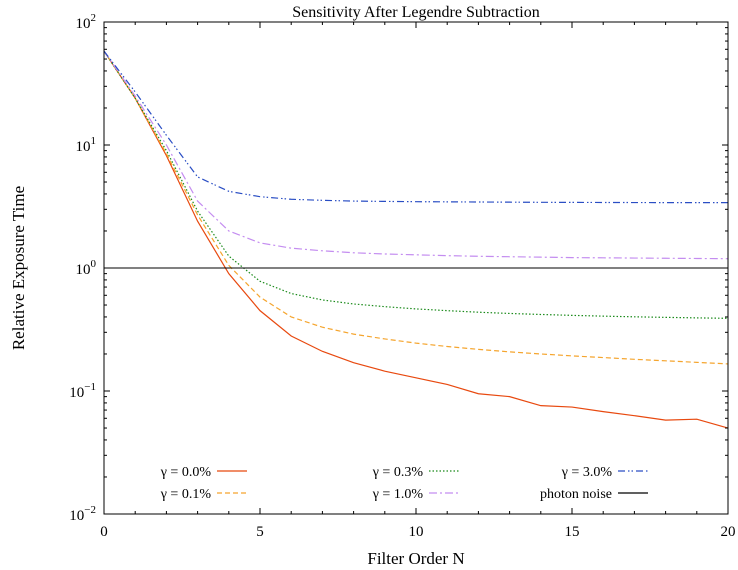 This screenshot has height=570, width=738. What do you see at coordinates (82, 514) in the screenshot?
I see `y-tick-label: 10⁻²` at bounding box center [82, 514].